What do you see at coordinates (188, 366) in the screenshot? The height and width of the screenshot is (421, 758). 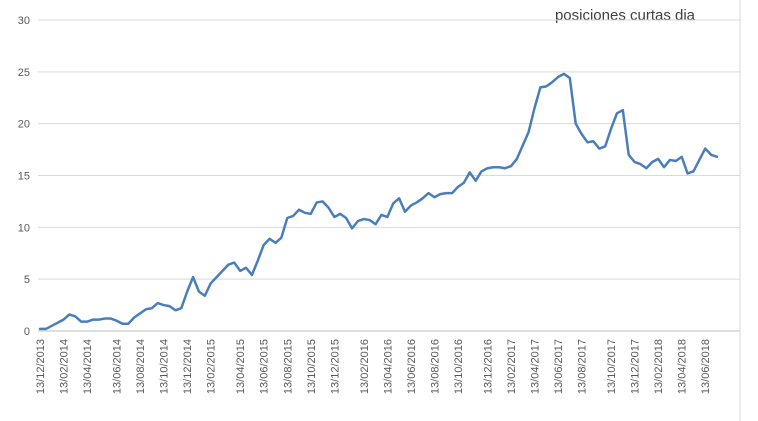 I see `x-tick-label: 13/12/2014` at bounding box center [188, 366].